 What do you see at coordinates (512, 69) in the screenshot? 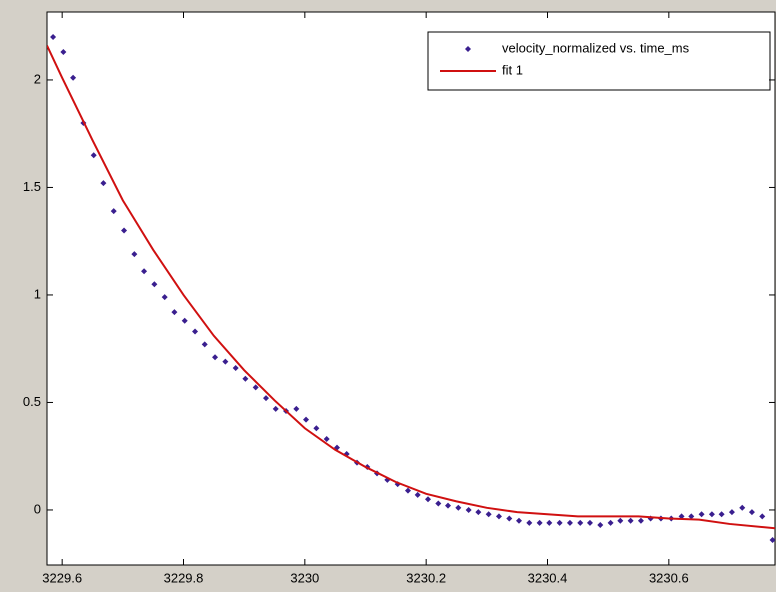
I see `legend-label: fit 1` at bounding box center [512, 69].